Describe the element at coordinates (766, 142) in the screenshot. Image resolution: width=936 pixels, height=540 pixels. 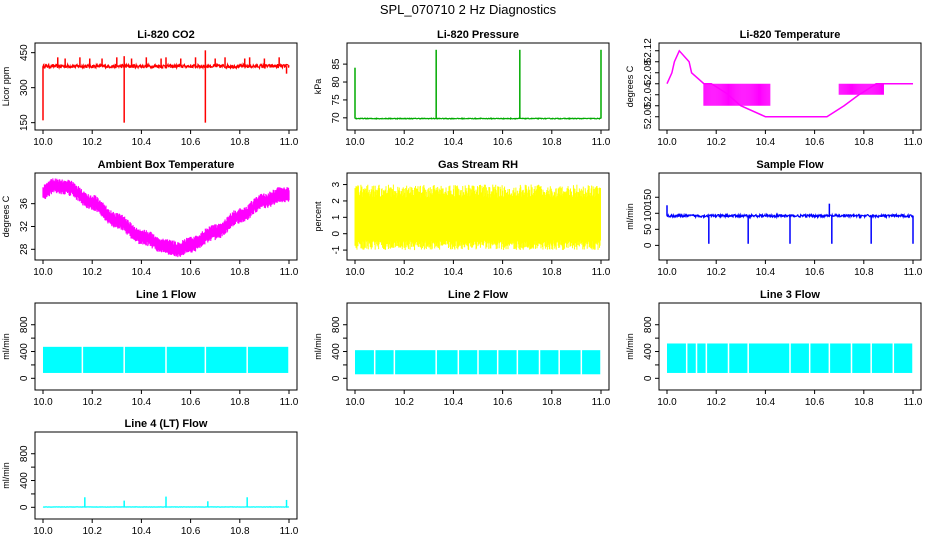
I see `x-tick-label-temperature-2: 10.4` at that location.